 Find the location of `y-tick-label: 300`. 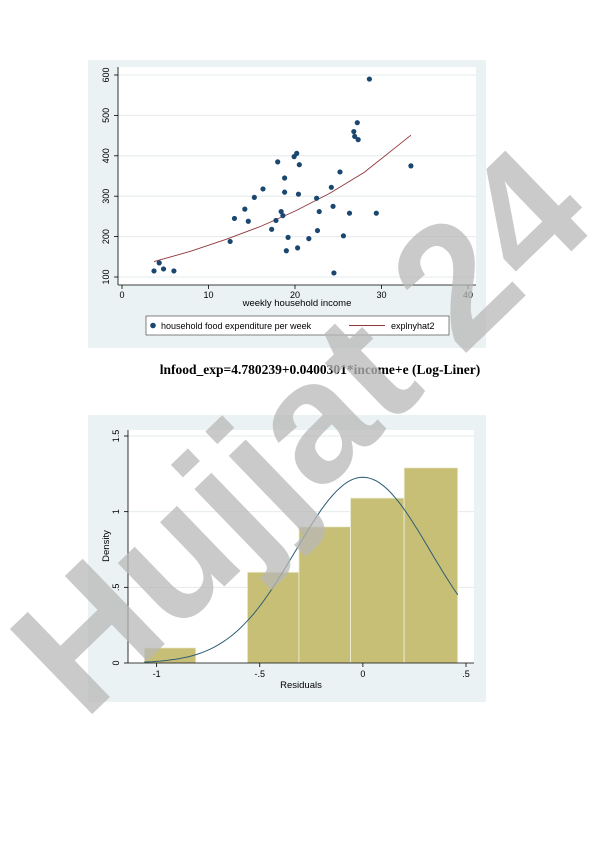

y-tick-label: 300 is located at coordinates (106, 196).